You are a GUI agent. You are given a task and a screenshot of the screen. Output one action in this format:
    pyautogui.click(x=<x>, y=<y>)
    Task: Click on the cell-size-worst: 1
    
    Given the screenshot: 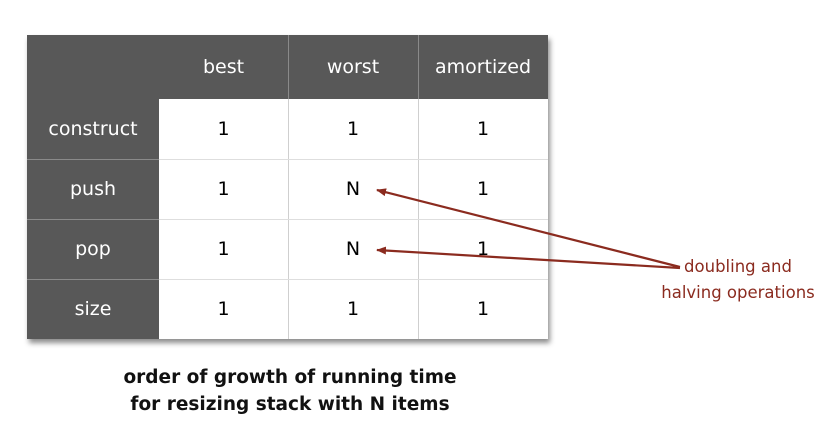 What is the action you would take?
    pyautogui.click(x=353, y=309)
    